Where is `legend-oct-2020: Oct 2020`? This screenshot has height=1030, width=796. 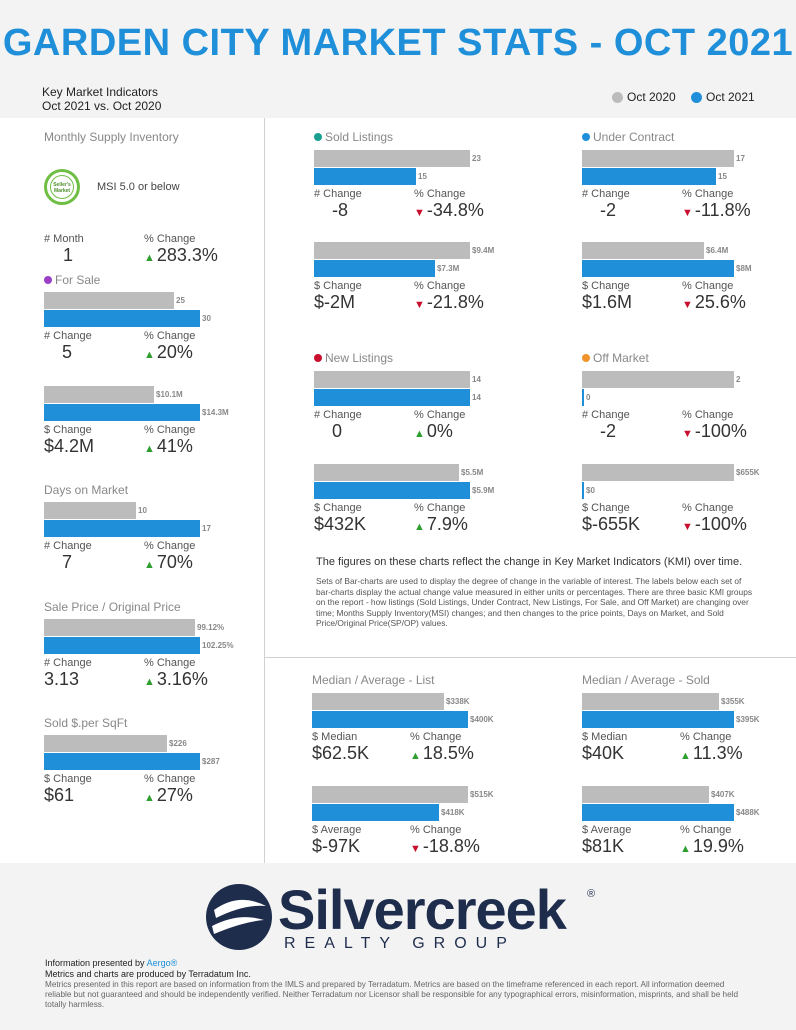 legend-oct-2020: Oct 2020 is located at coordinates (644, 97).